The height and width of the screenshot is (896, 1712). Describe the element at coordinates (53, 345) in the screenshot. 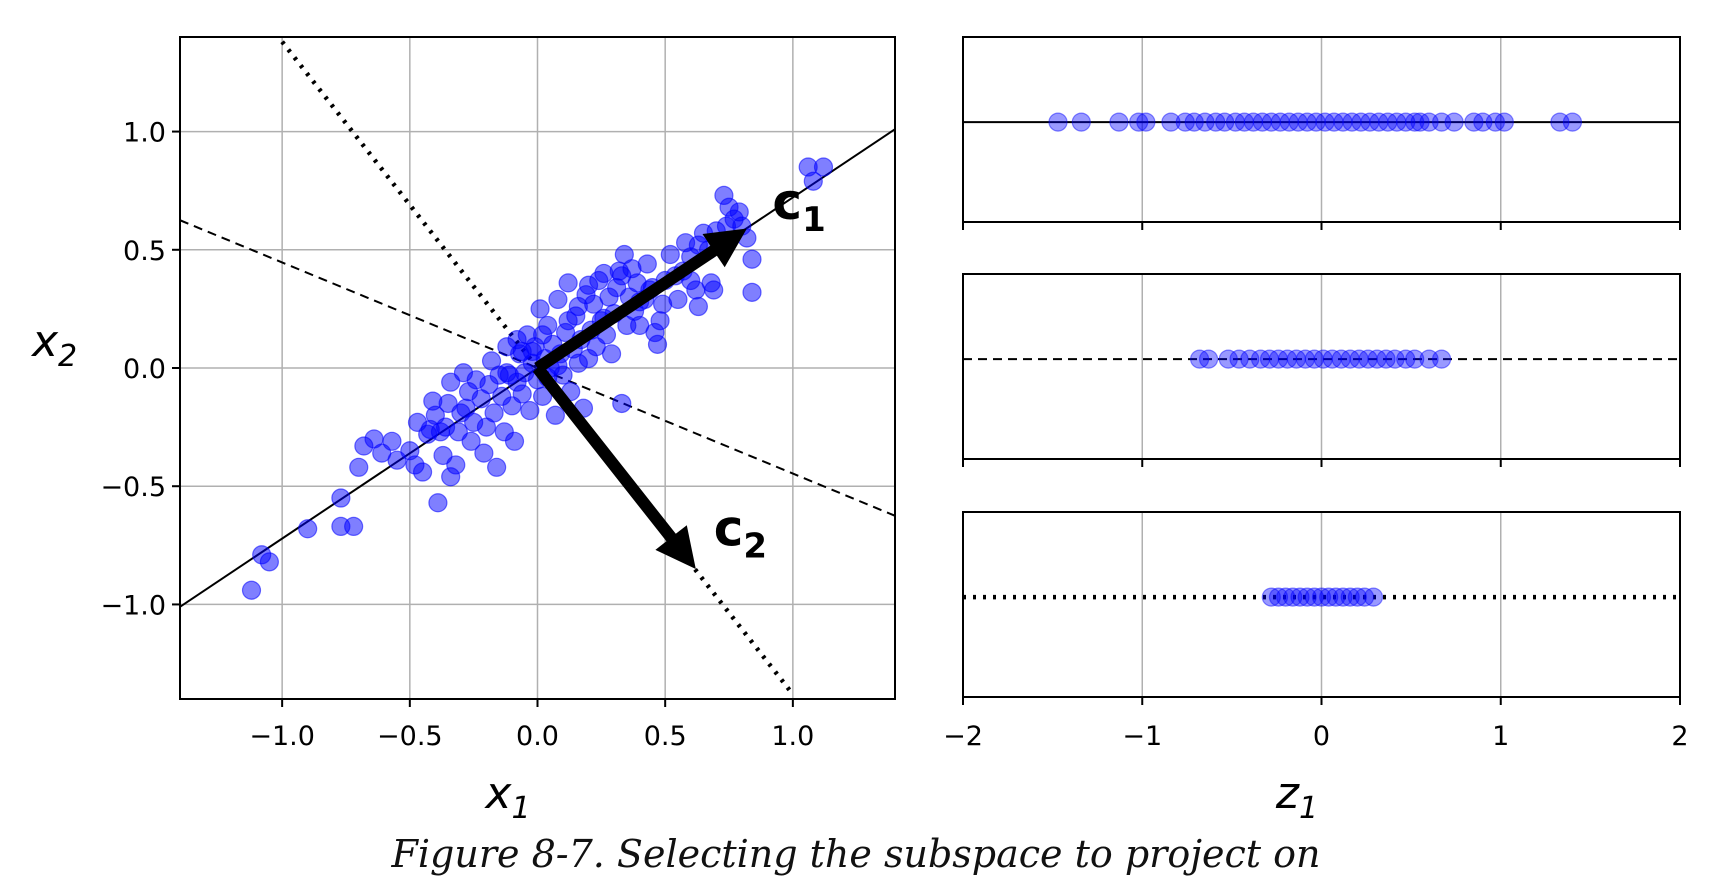

I see `left-y-axis-label: x2` at that location.